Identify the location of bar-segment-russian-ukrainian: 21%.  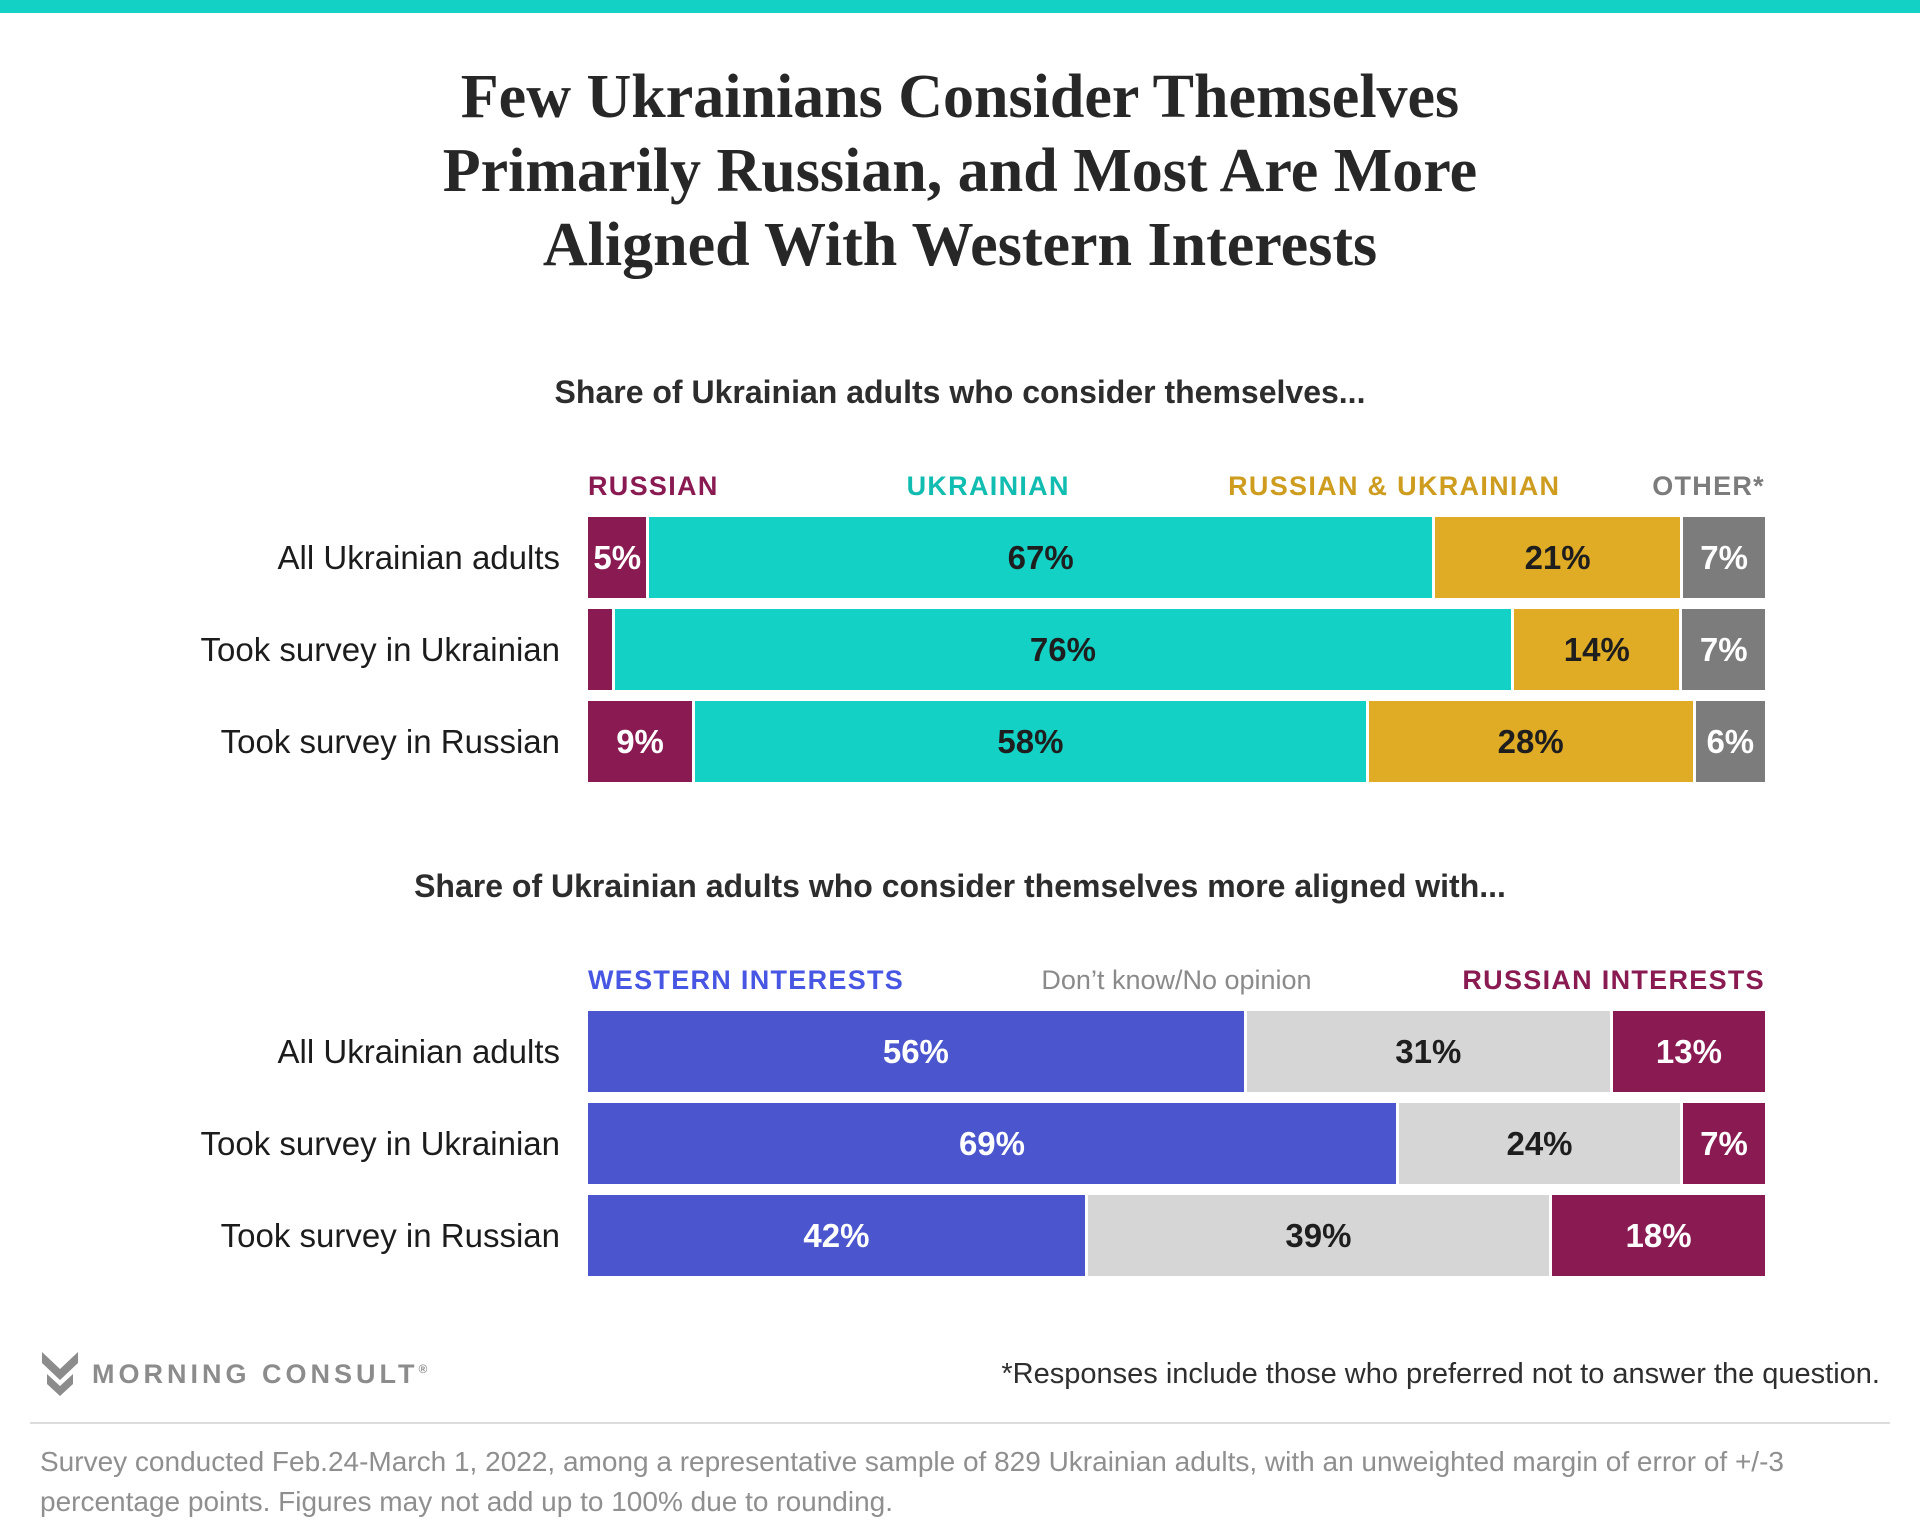
(1557, 557).